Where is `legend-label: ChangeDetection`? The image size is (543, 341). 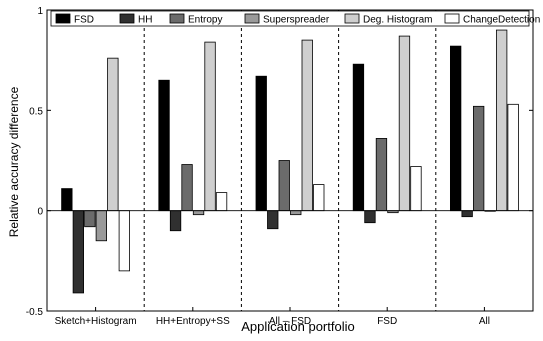 legend-label: ChangeDetection is located at coordinates (501, 20).